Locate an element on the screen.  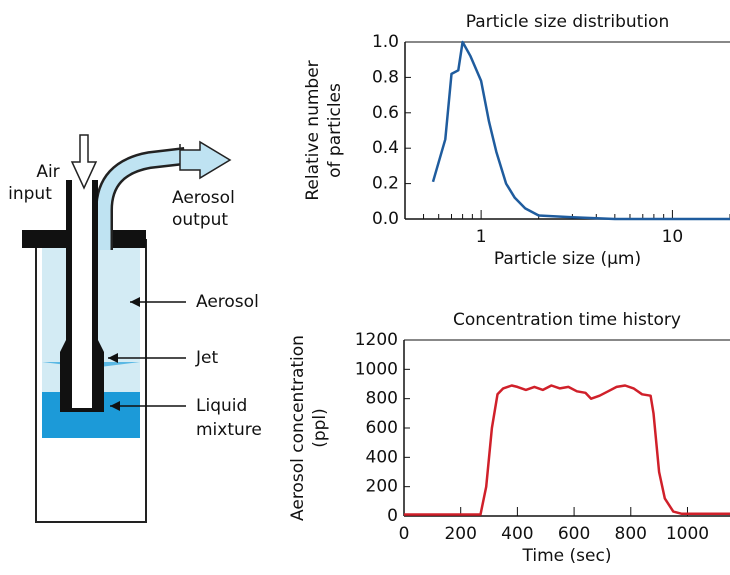
y-tick-label: 0.2 is located at coordinates (385, 184).